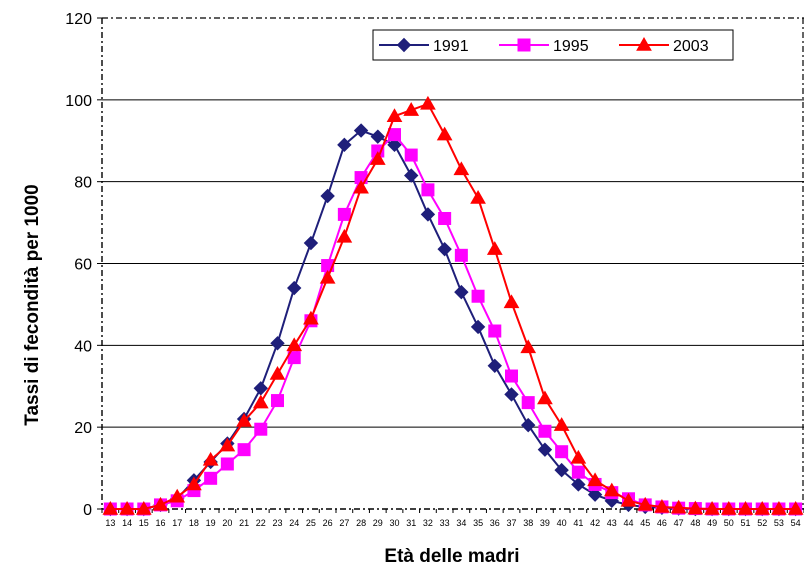  I want to click on x-tick-label: 48, so click(695, 523).